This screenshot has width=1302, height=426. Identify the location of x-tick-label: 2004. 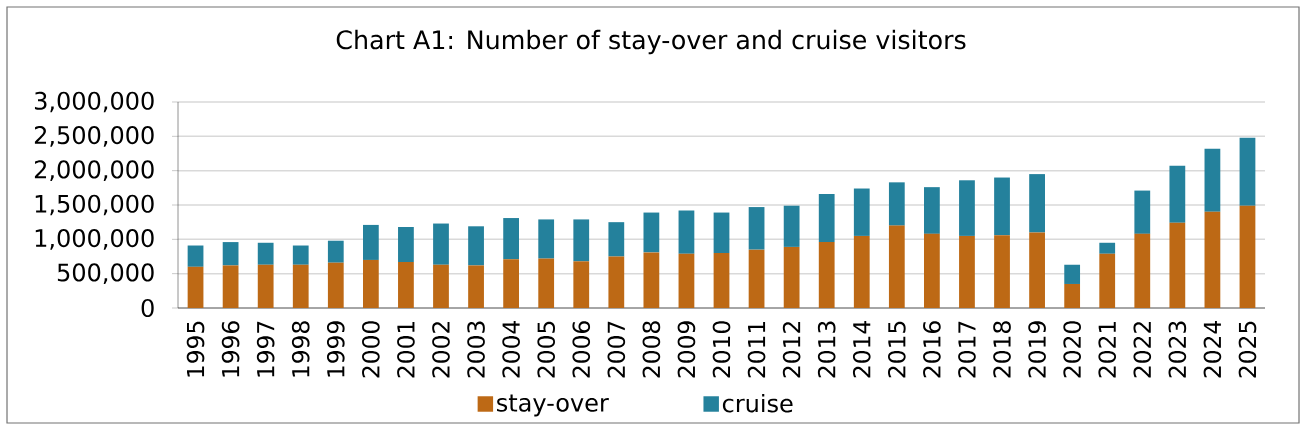
(511, 349).